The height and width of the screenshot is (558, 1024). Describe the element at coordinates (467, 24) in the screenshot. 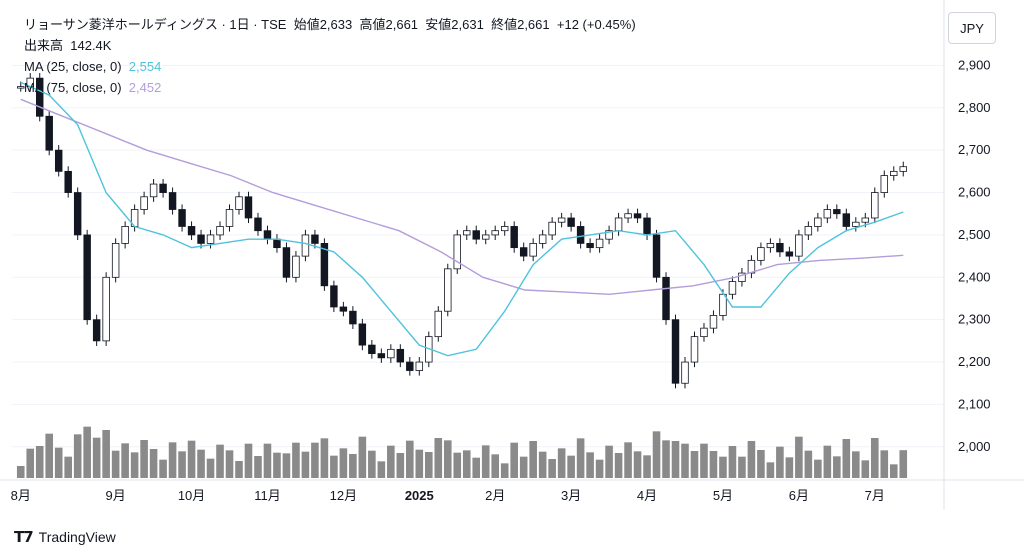

I see `low-value: 2,631` at that location.